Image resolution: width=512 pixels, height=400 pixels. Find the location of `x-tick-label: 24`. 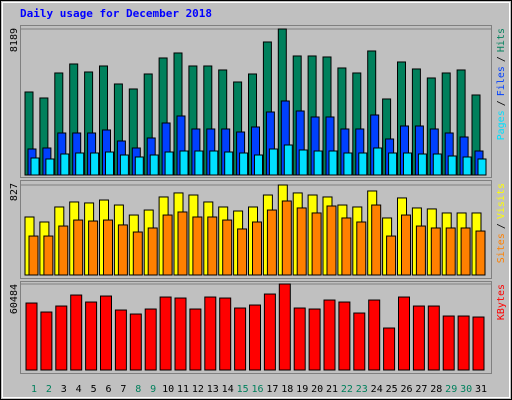

x-tick-label: 24 is located at coordinates (377, 389).